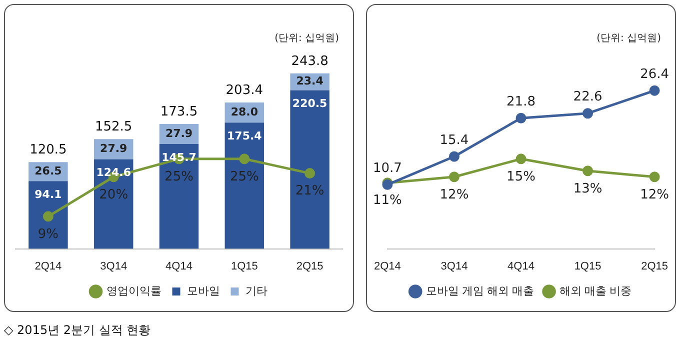  Describe the element at coordinates (521, 102) in the screenshot. I see `data-label: 21.8` at that location.